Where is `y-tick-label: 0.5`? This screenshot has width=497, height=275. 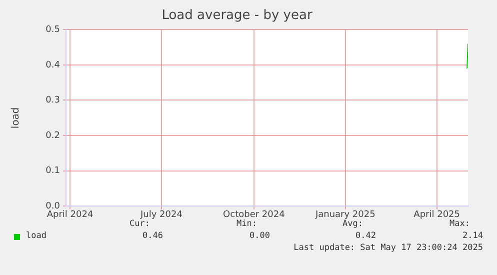
y-tick-label: 0.5 is located at coordinates (53, 29).